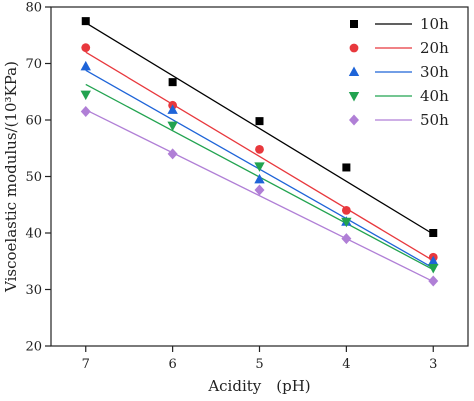 The width and height of the screenshot is (474, 401). What do you see at coordinates (33, 8) in the screenshot?
I see `y-tick-label: 80` at bounding box center [33, 8].